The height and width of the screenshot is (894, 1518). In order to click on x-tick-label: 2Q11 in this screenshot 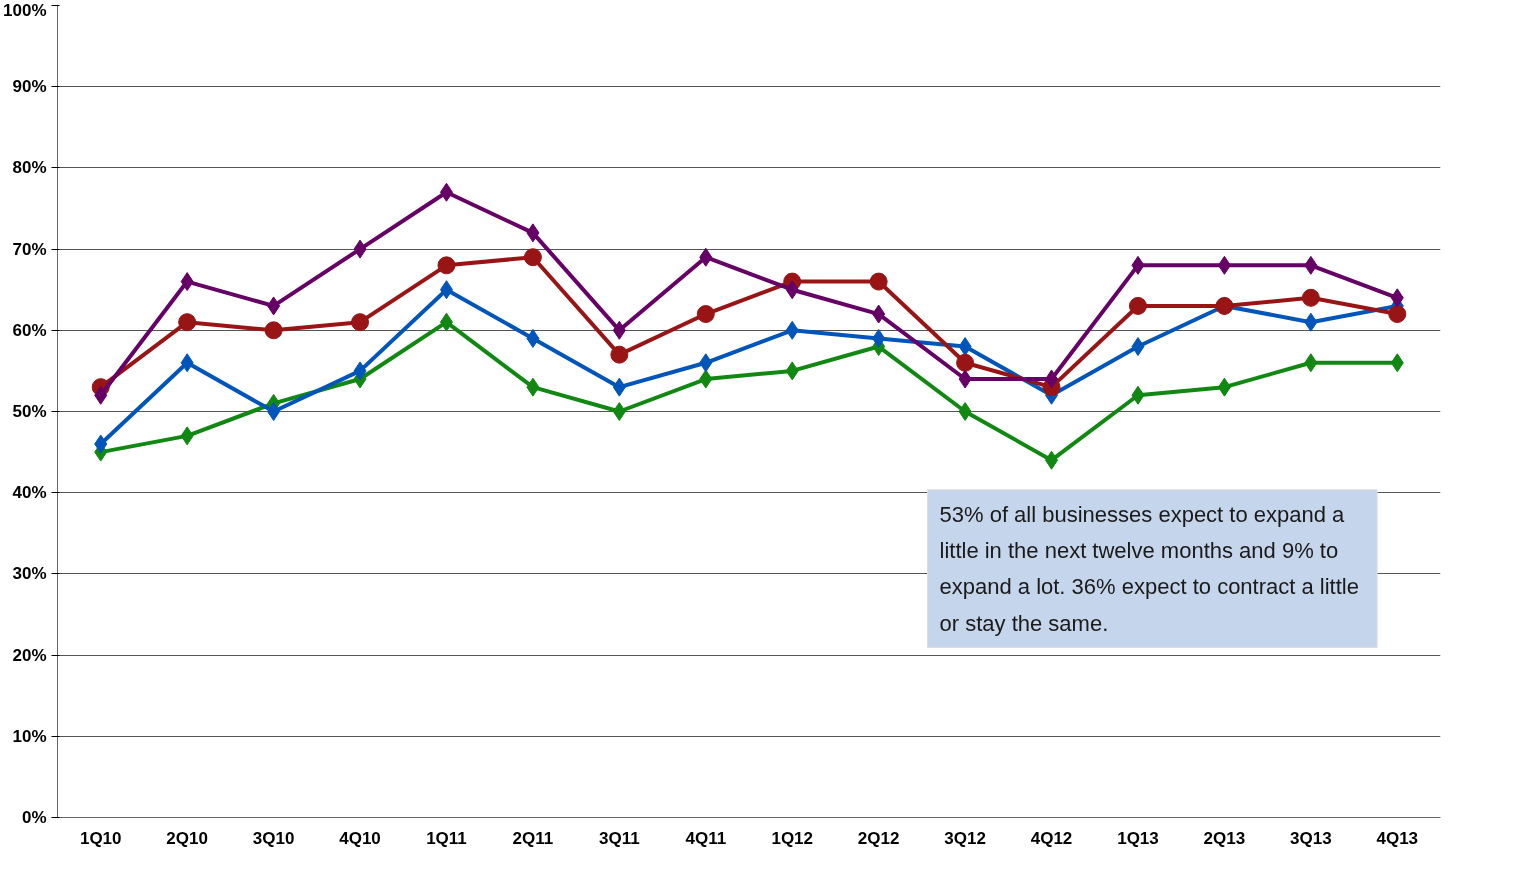, I will do `click(533, 838)`.